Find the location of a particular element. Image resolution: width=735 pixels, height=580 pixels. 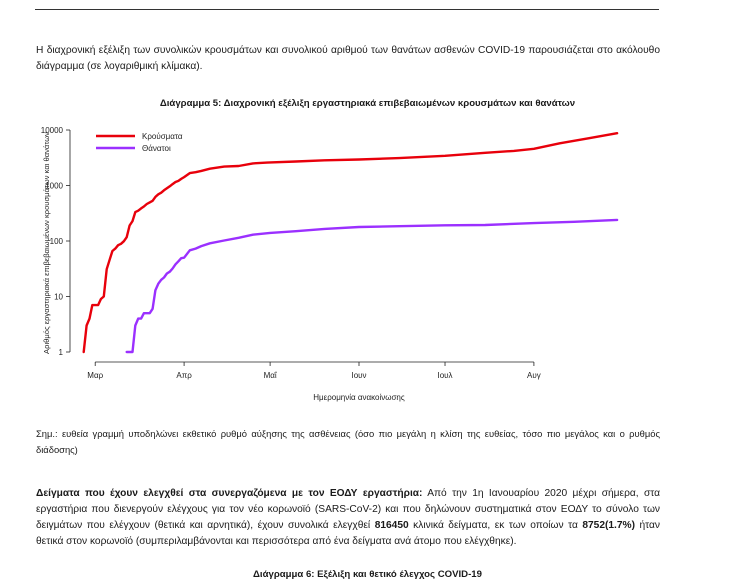

y-tick-label: 100 is located at coordinates (57, 241).